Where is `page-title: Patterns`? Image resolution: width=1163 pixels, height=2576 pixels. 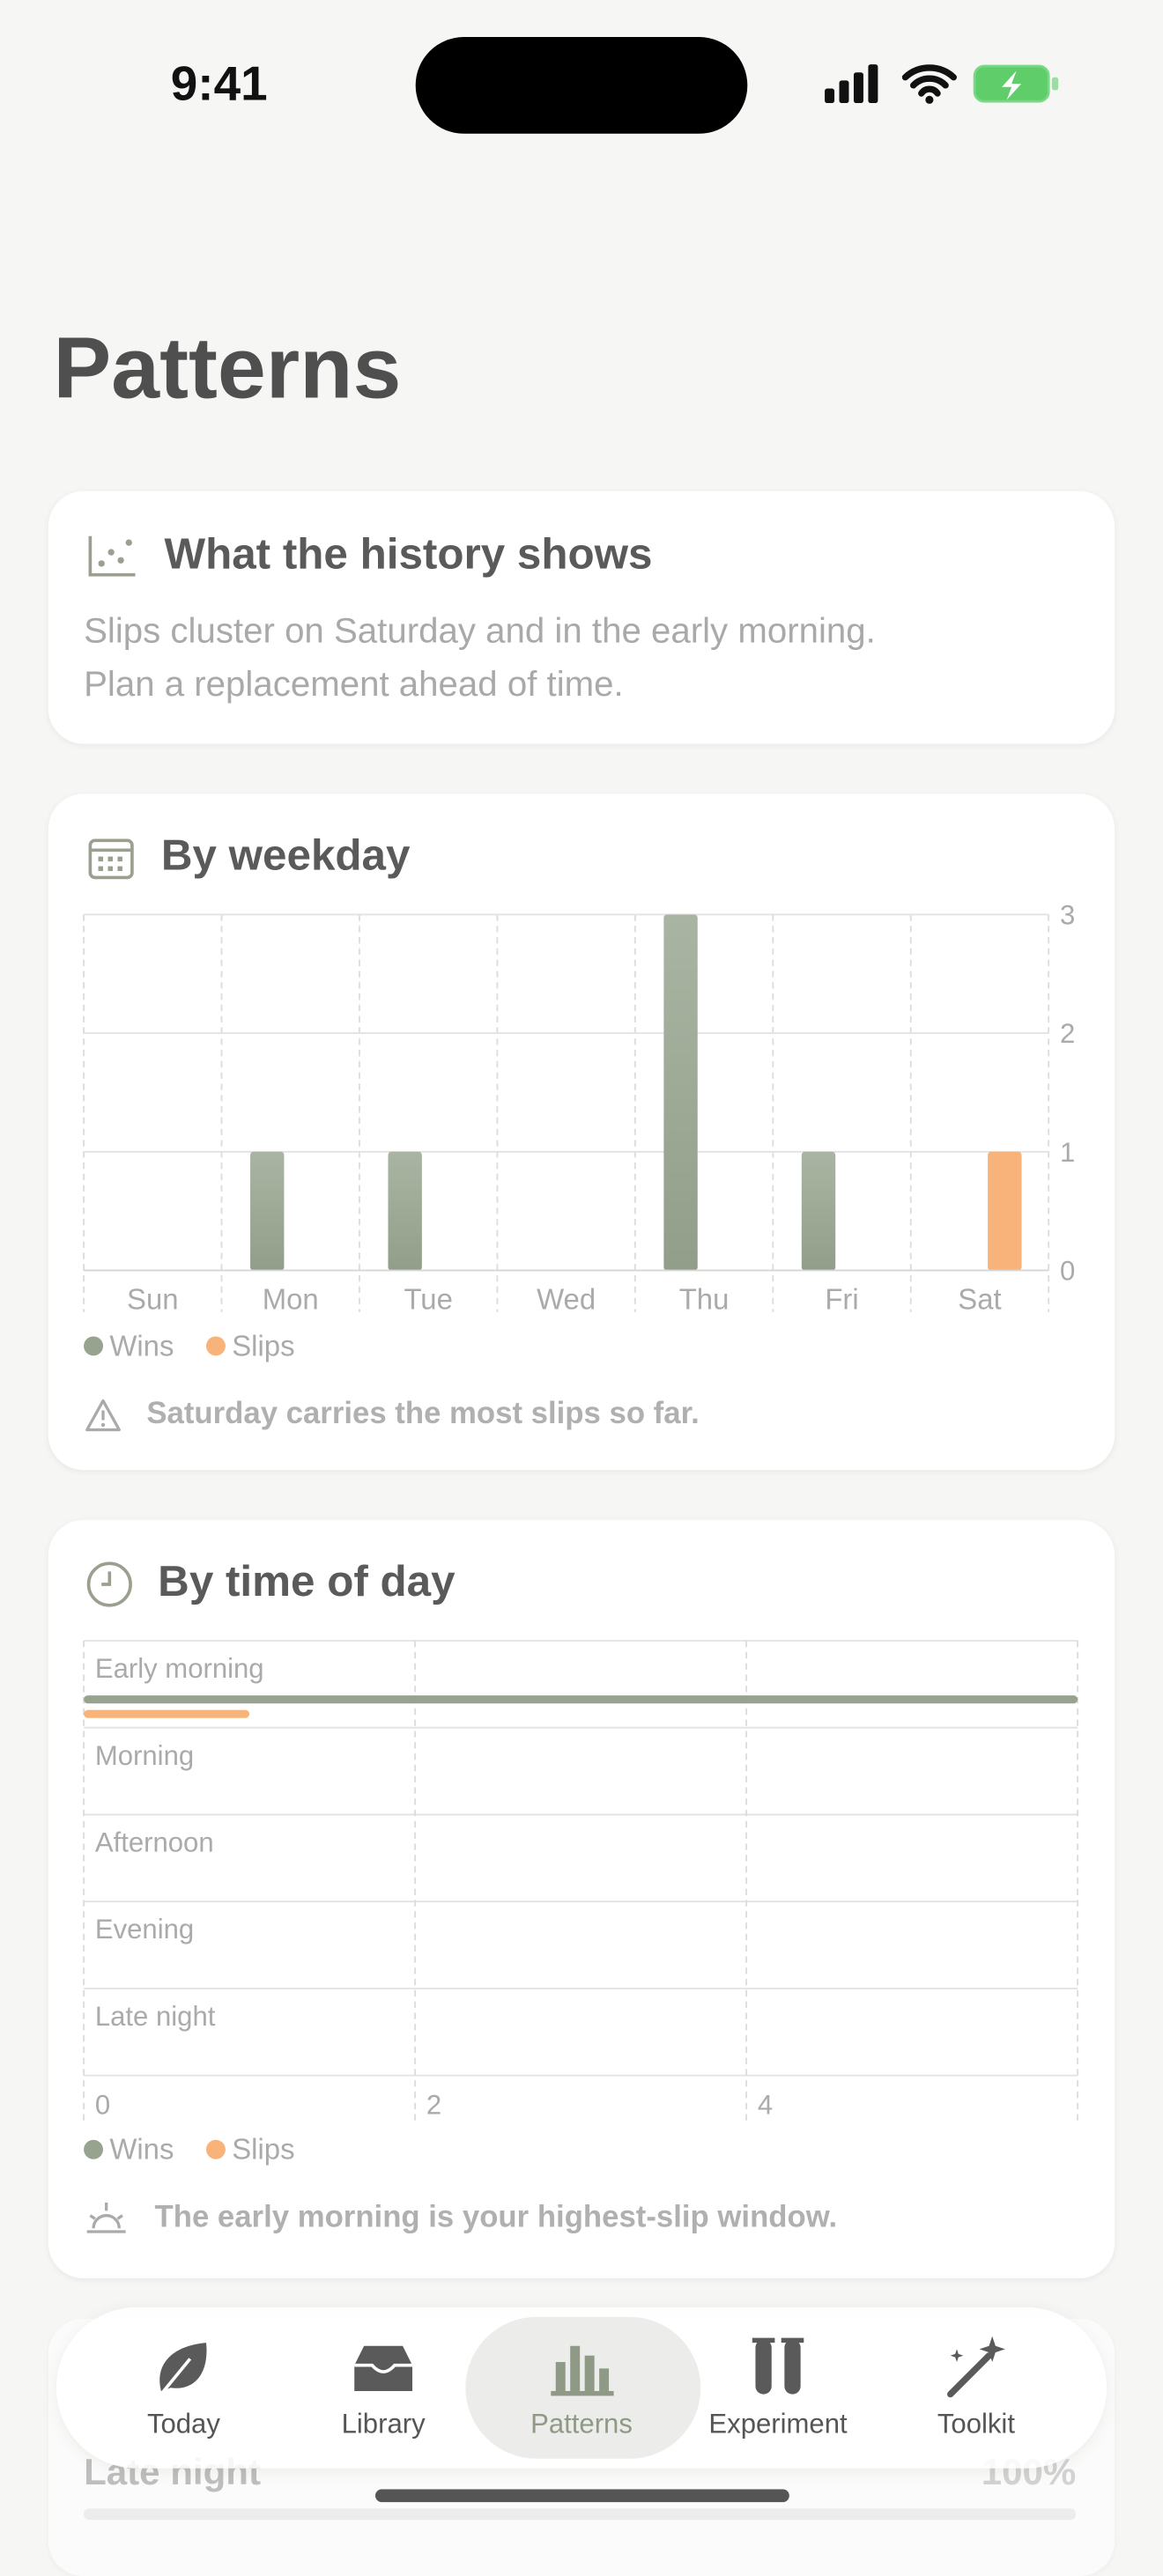 page-title: Patterns is located at coordinates (227, 368).